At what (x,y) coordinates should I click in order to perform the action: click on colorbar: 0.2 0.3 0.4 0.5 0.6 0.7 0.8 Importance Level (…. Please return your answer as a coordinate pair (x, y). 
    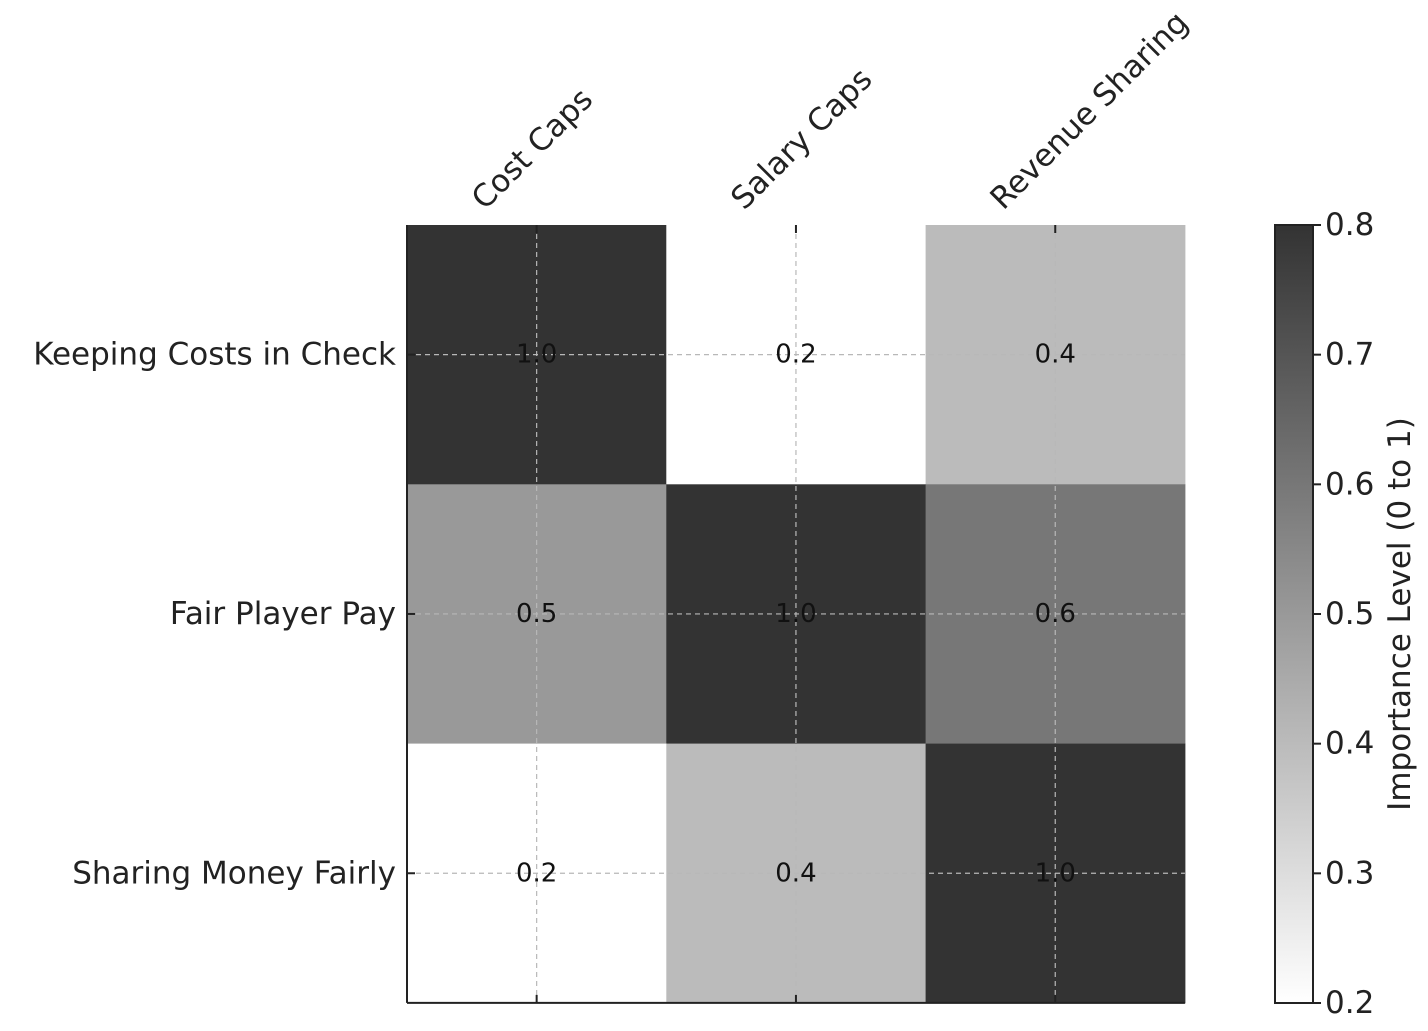
    Looking at the image, I should click on (1346, 614).